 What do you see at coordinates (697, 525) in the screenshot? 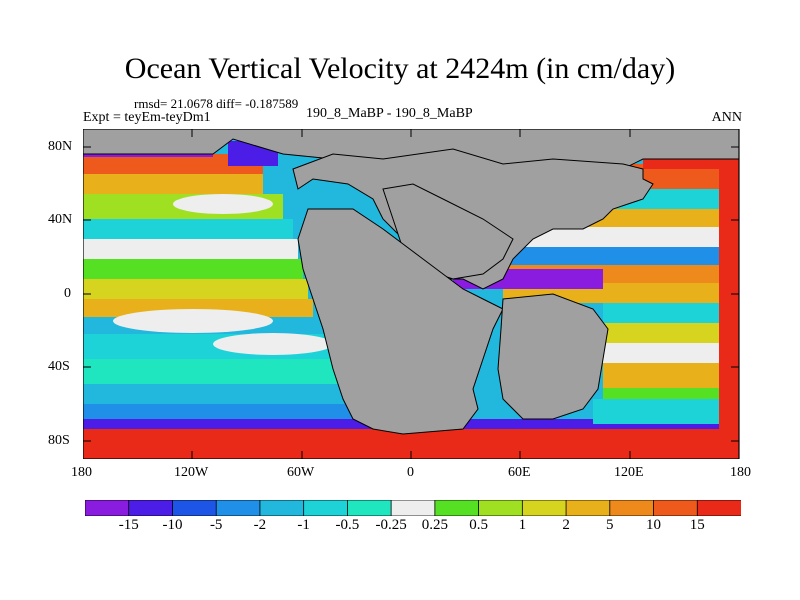
I see `colorbar-label: 15` at bounding box center [697, 525].